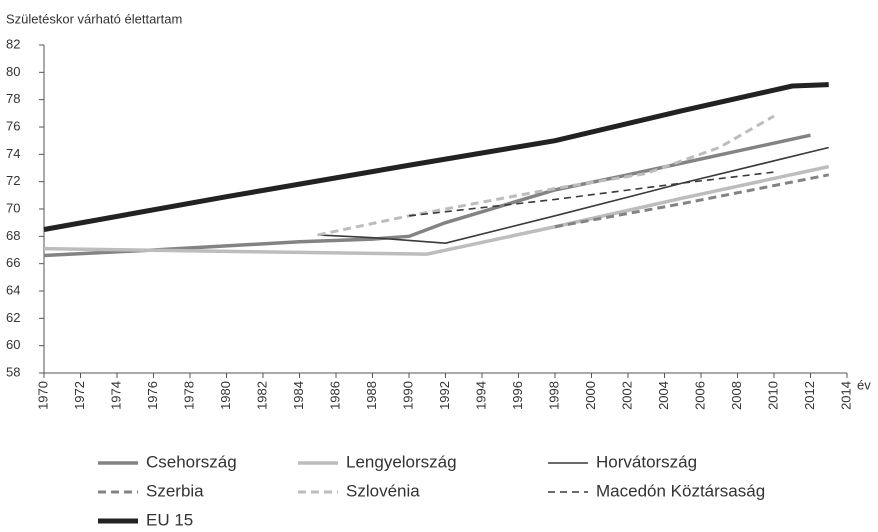 The width and height of the screenshot is (878, 532). Describe the element at coordinates (169, 519) in the screenshot. I see `legend-label: EU 15` at that location.